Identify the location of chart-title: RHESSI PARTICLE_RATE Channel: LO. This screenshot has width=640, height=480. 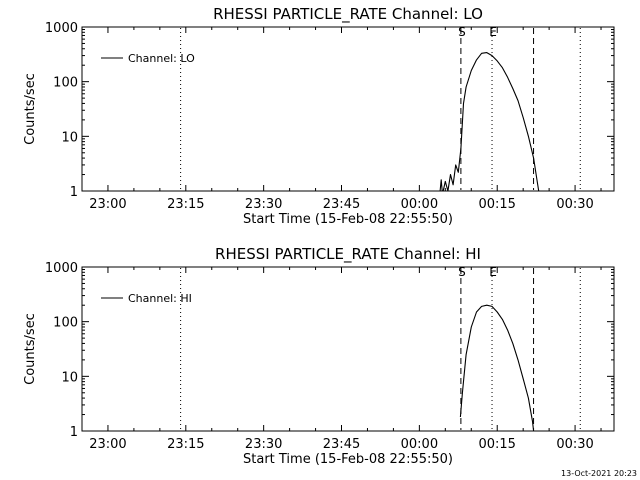
(348, 14).